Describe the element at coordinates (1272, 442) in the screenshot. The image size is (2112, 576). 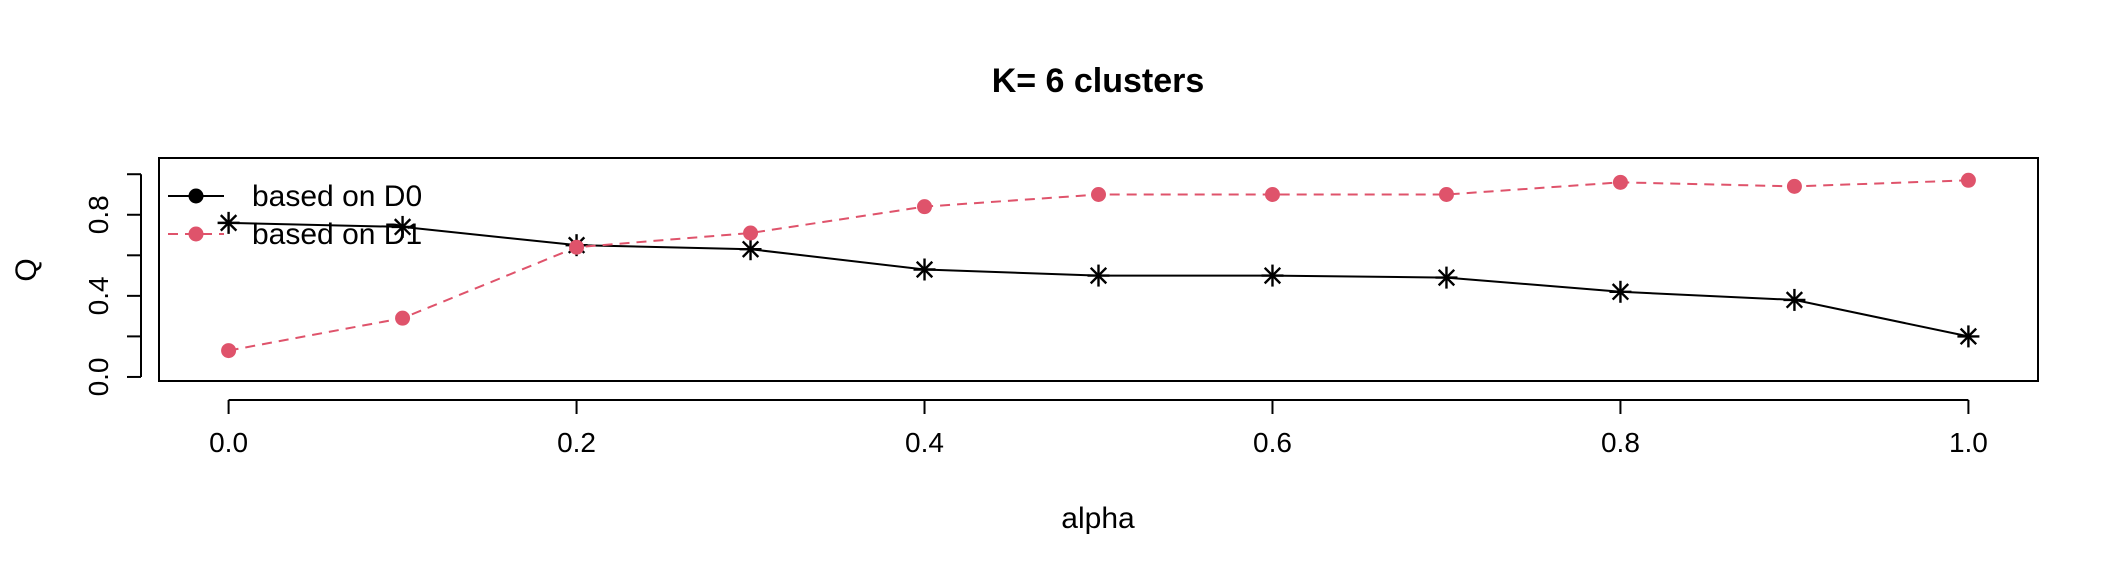
I see `x-tick-label: 0.6` at that location.